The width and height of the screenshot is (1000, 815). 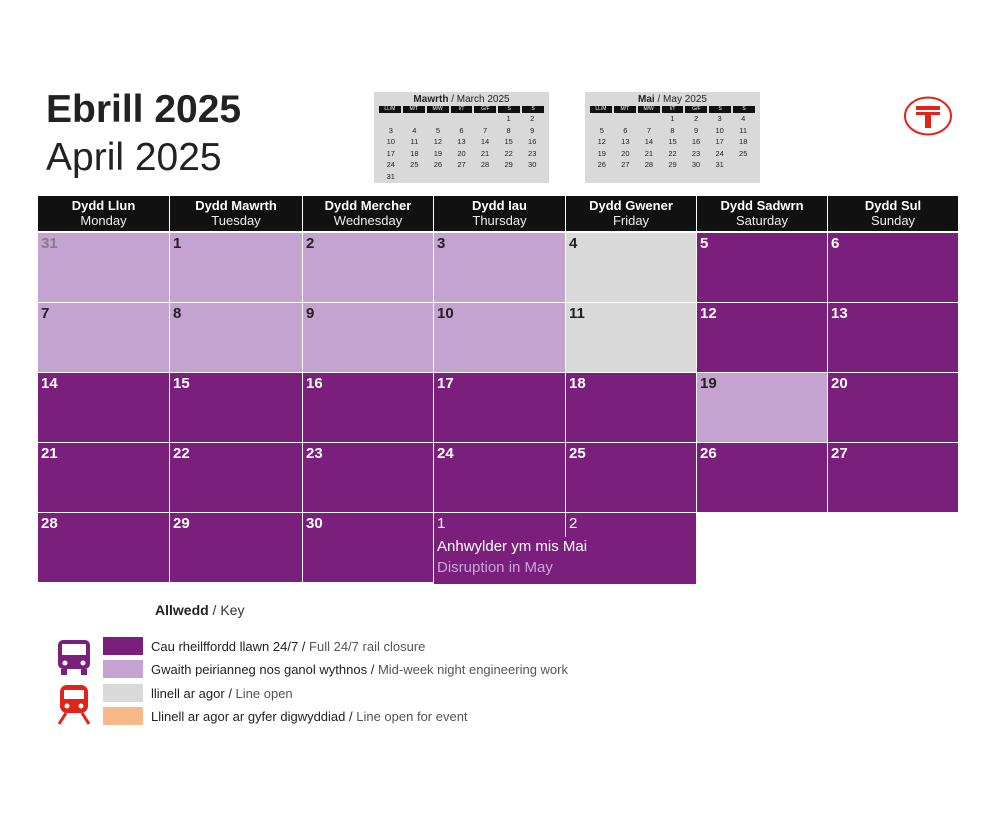 I want to click on mini-calendar-day: 12, so click(x=438, y=141).